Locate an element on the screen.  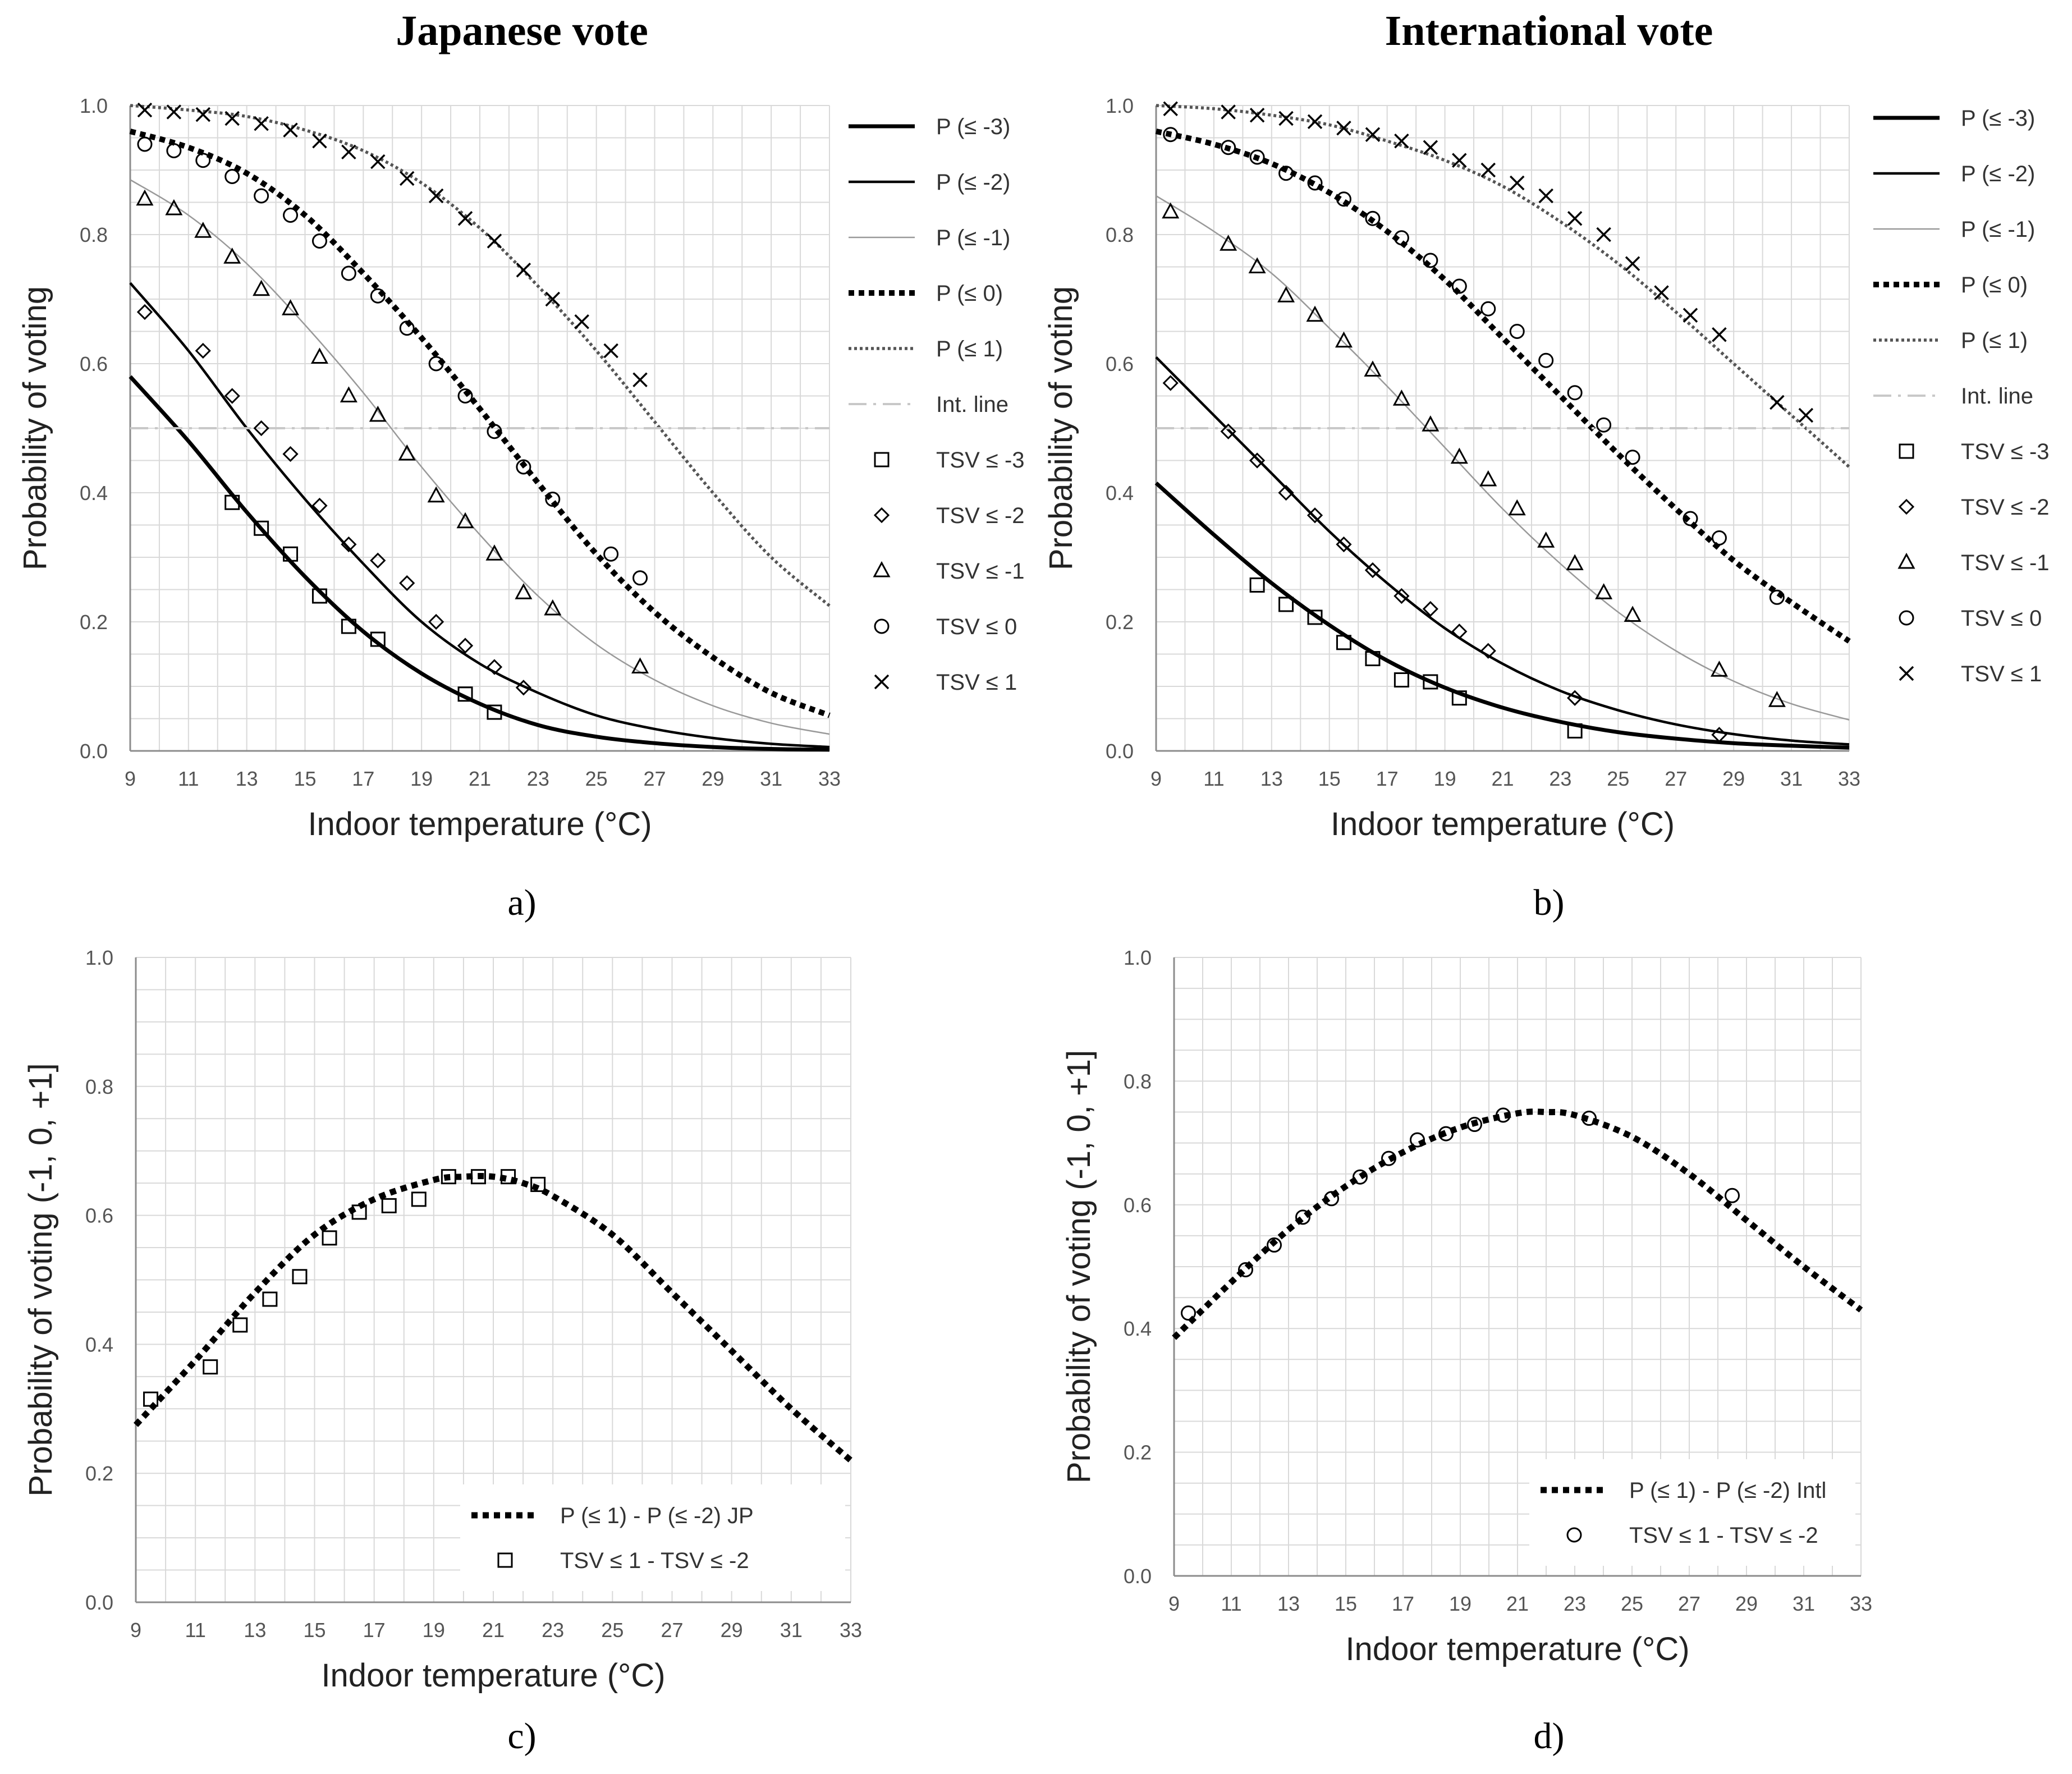
legend-label-tsv-0: TSV ≤ 0 is located at coordinates (2002, 619).